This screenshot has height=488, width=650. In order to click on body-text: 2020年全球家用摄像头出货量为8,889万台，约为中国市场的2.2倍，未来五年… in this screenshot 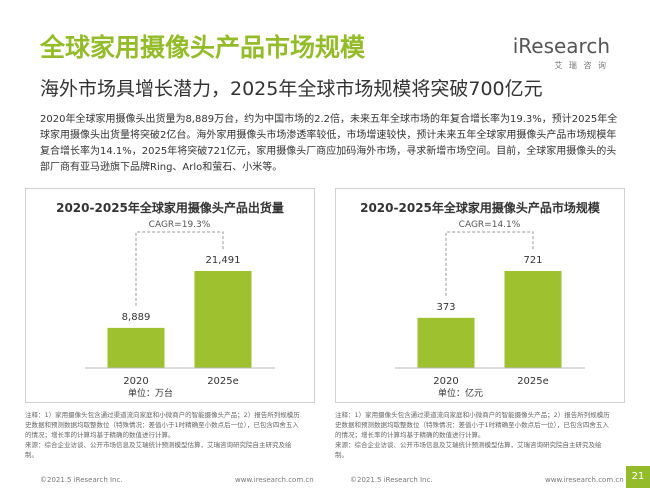, I will do `click(329, 143)`.